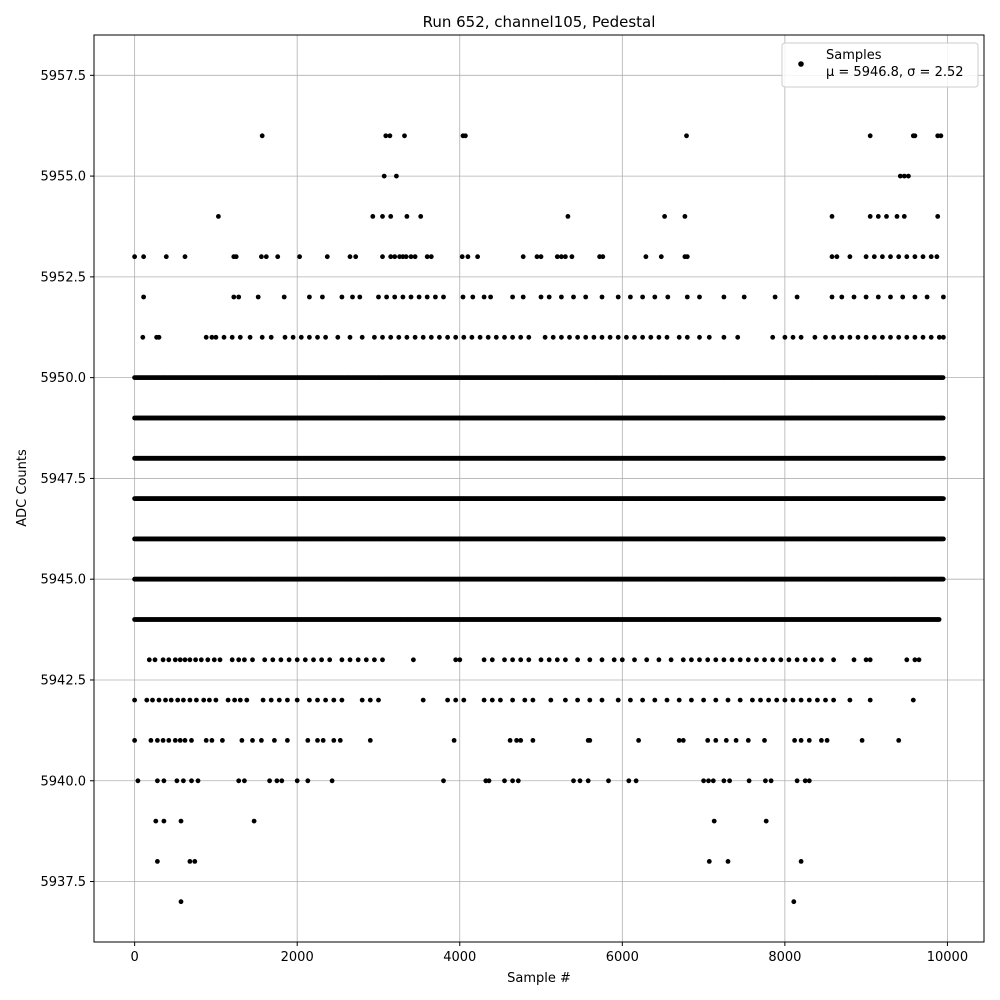 This screenshot has width=1000, height=1000. I want to click on chart-title: Run 652, channel105, Pedestal, so click(539, 22).